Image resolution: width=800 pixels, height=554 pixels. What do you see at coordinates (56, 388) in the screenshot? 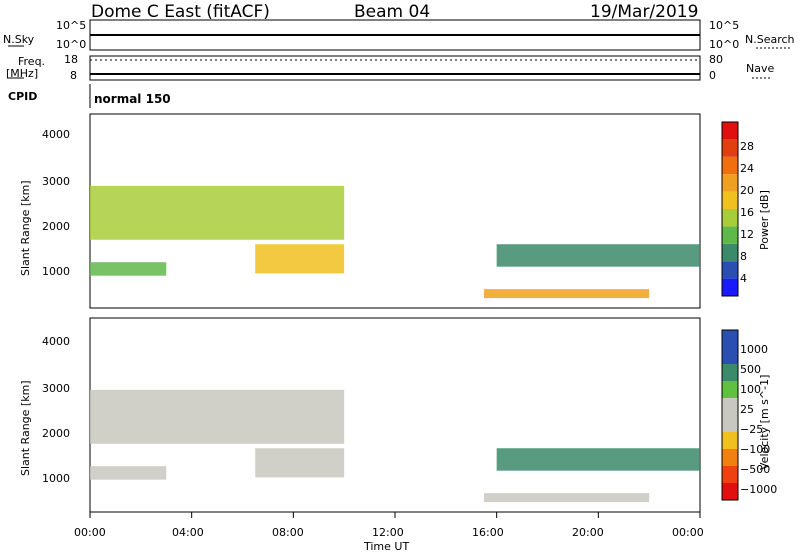
I see `velocity-ytick-3000: 3000` at bounding box center [56, 388].